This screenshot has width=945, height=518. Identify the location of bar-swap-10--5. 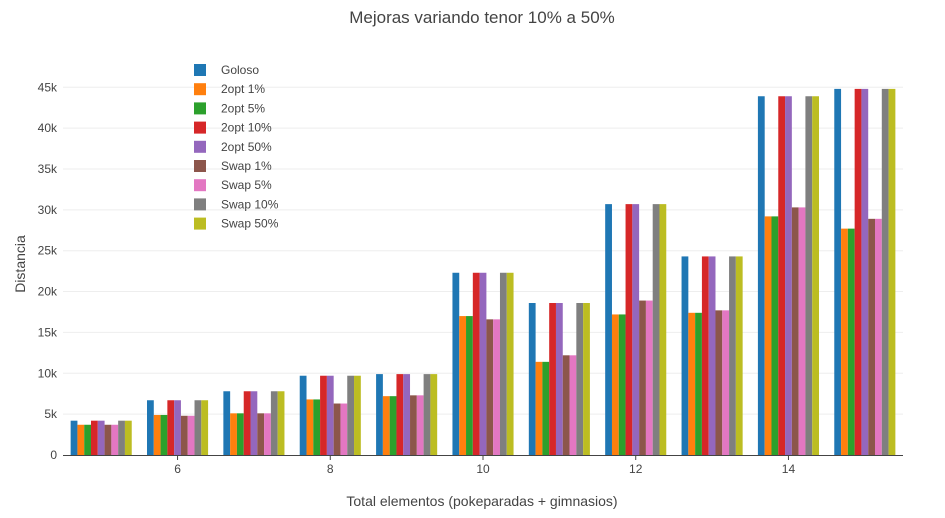
(121, 437).